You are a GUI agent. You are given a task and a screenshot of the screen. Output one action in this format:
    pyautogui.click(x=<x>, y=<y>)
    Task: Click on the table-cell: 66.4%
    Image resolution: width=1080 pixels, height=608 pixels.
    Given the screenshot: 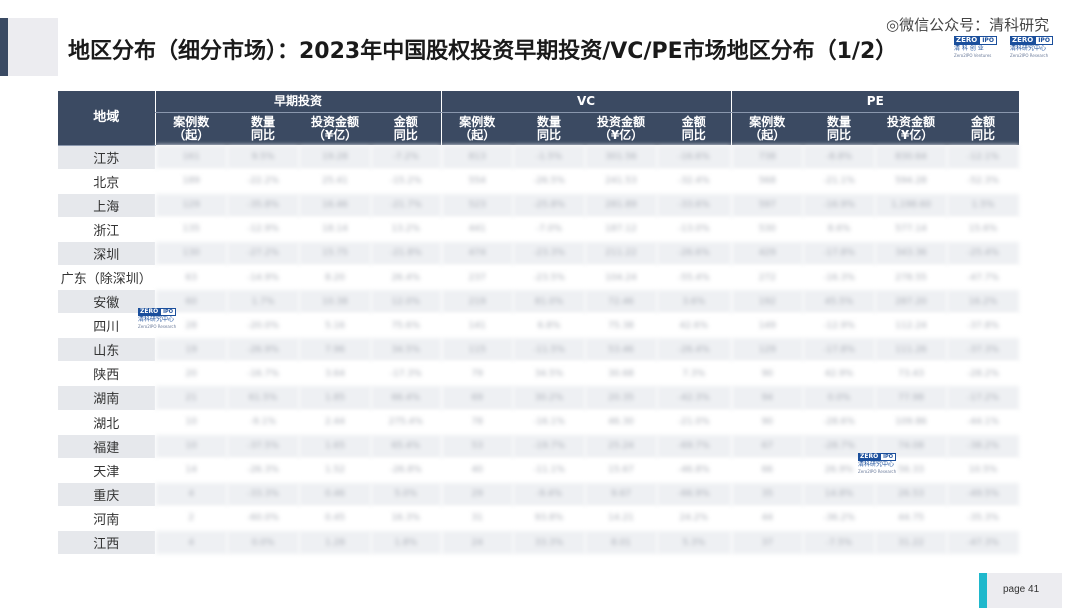 What is the action you would take?
    pyautogui.click(x=406, y=398)
    